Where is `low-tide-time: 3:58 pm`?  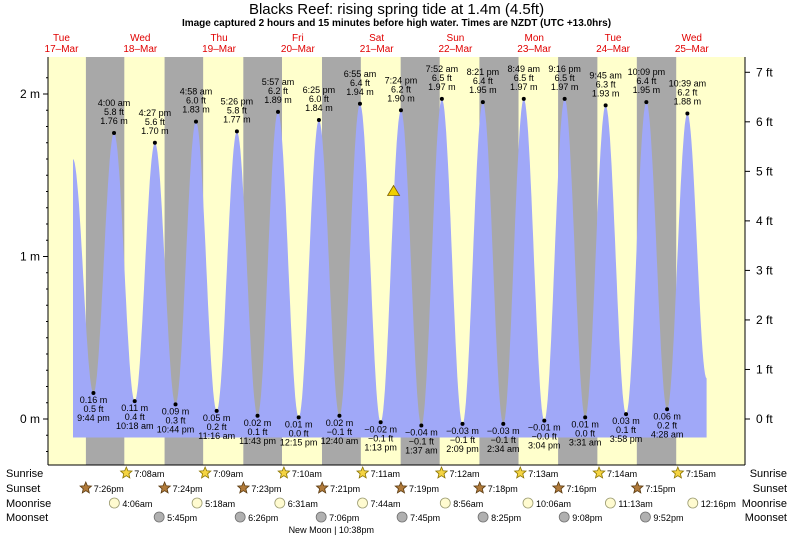
low-tide-time: 3:58 pm is located at coordinates (626, 439).